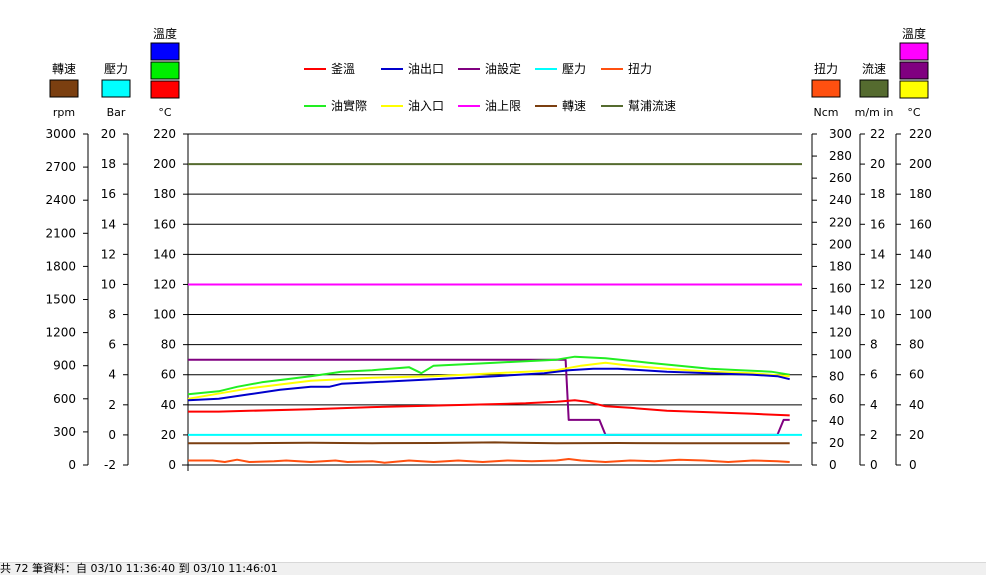 The width and height of the screenshot is (986, 576). I want to click on bar-tick-label: 16, so click(108, 194).